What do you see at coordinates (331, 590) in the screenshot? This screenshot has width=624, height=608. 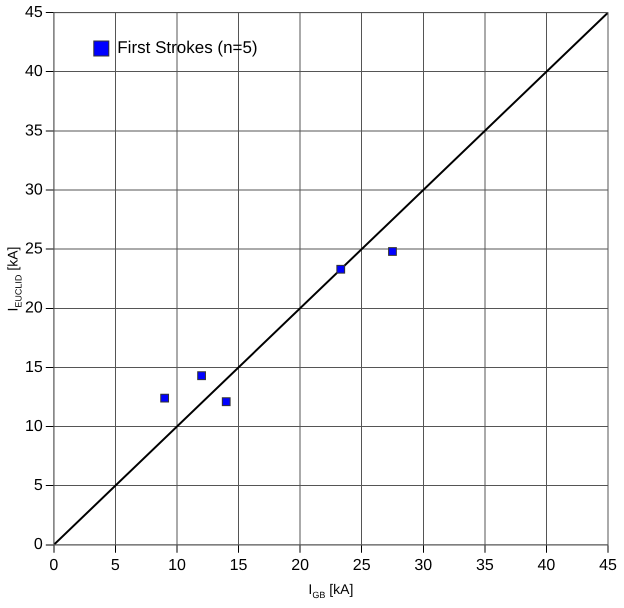 I see `x-axis-title: I$_{GB}$ [kA]` at bounding box center [331, 590].